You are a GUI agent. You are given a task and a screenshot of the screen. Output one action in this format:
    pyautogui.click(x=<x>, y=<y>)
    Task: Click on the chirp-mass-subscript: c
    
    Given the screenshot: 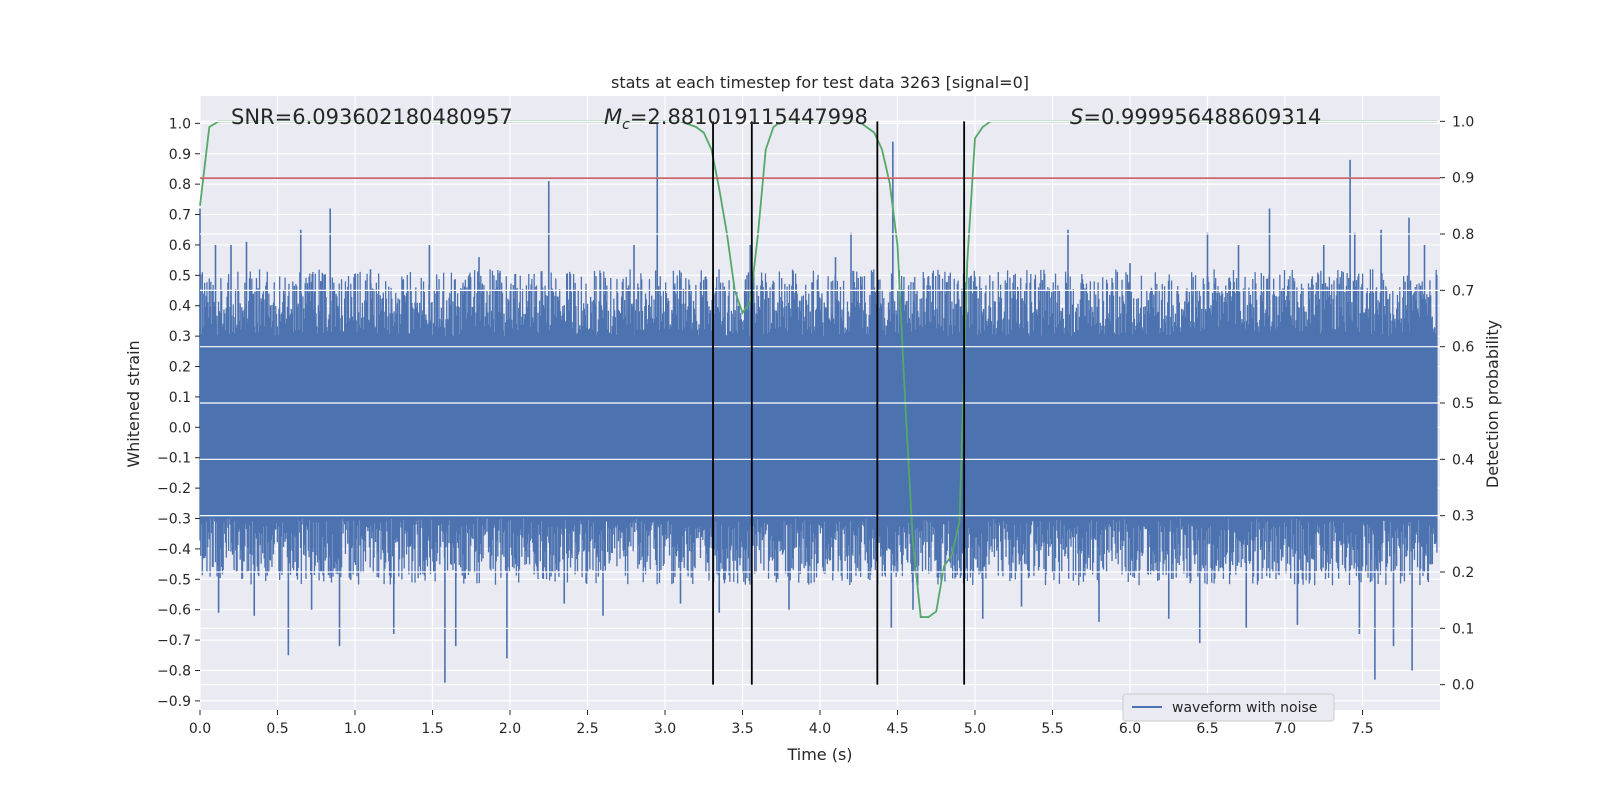 What is the action you would take?
    pyautogui.click(x=626, y=125)
    